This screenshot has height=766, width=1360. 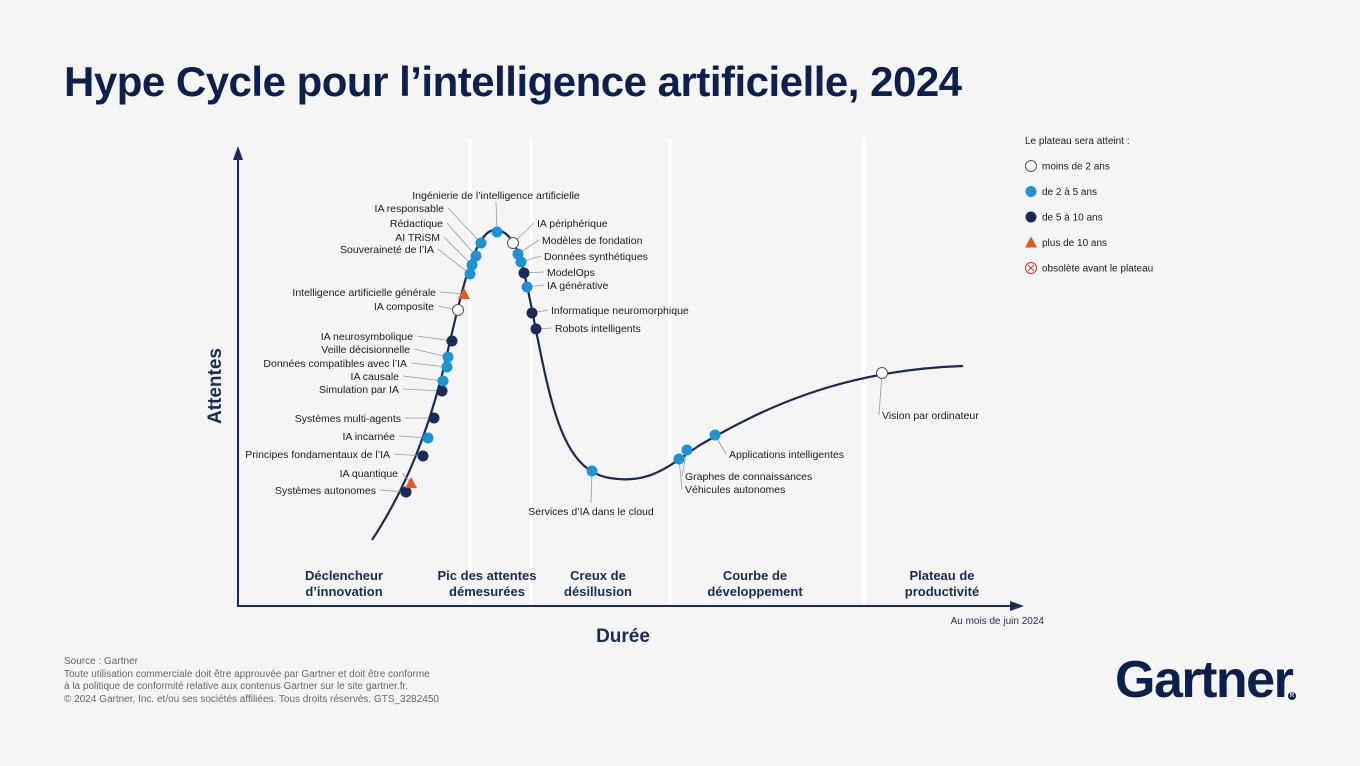 I want to click on marker-ai-trism, so click(x=472, y=265).